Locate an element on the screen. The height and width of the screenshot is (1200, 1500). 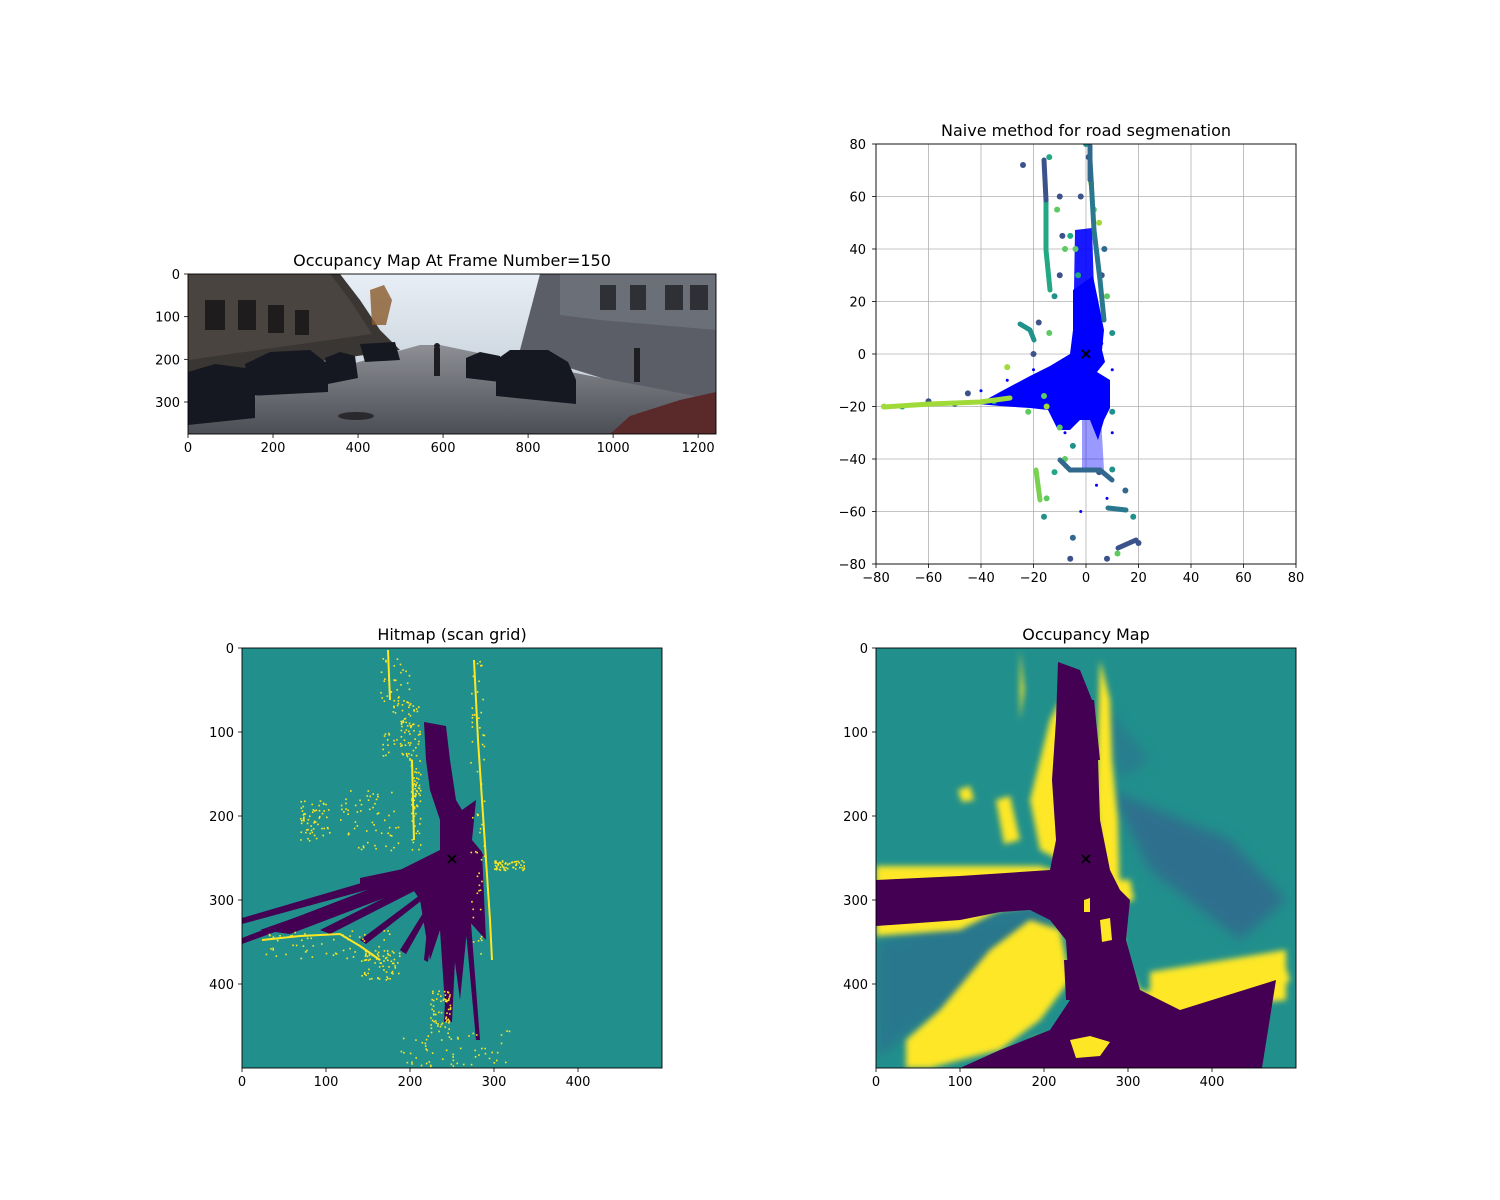
occupancy-panel: Occupancy Map is located at coordinates (1070, 857).